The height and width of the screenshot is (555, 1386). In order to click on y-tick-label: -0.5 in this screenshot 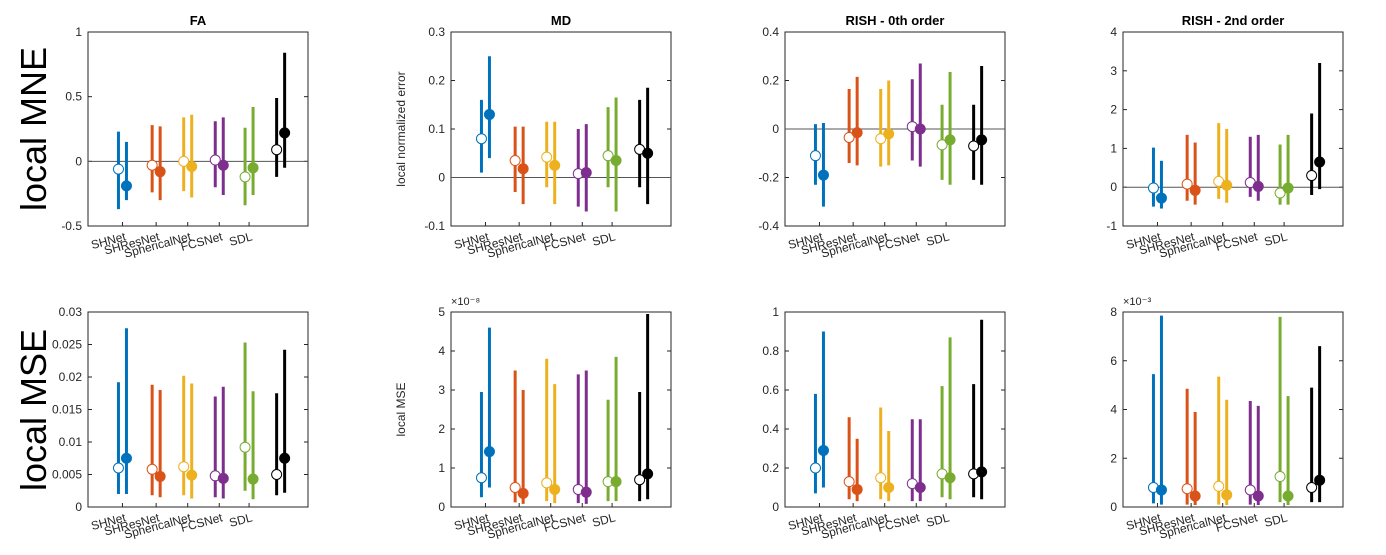, I will do `click(71, 226)`.